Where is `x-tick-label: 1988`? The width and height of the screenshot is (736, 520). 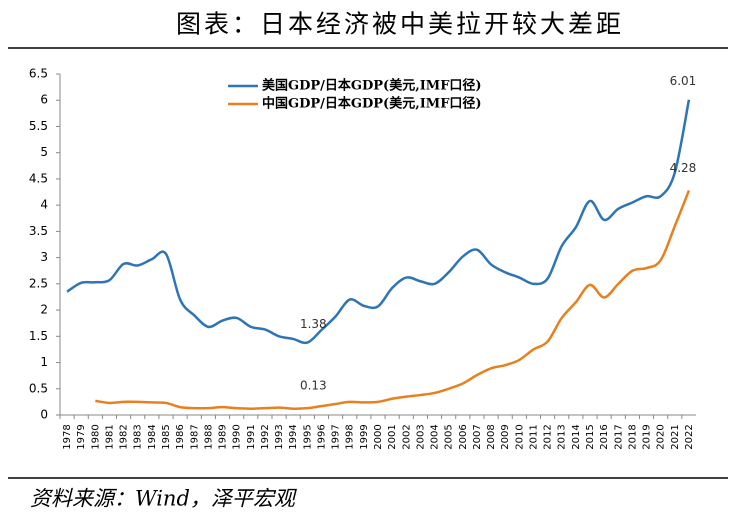 x-tick-label: 1988 is located at coordinates (208, 436).